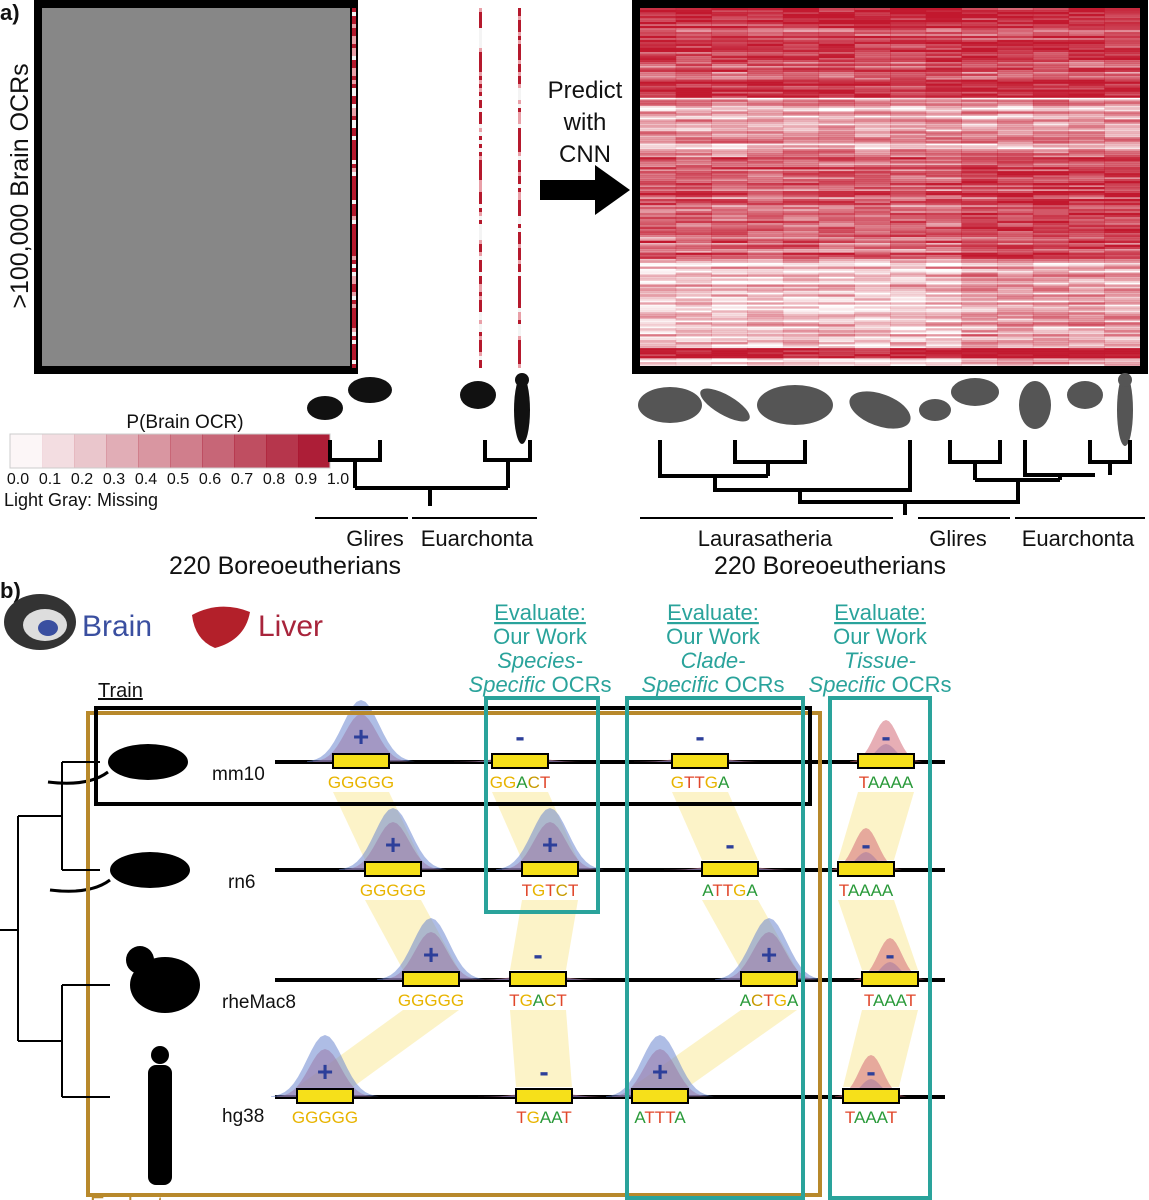 This screenshot has width=1149, height=1200. I want to click on clade-box, so click(715, 948).